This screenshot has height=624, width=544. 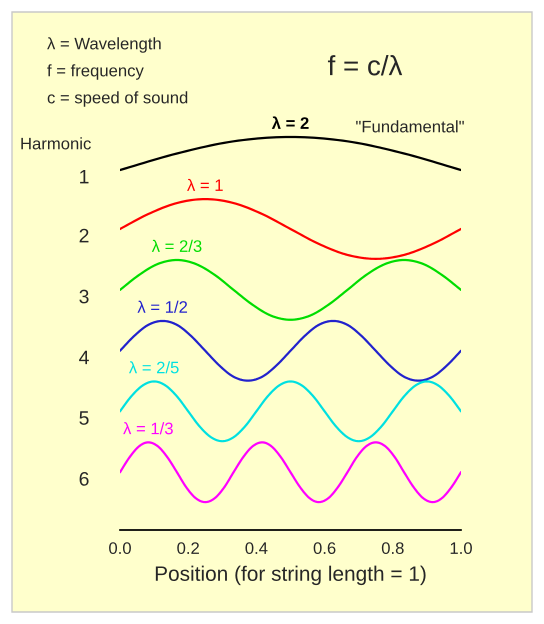 What do you see at coordinates (84, 418) in the screenshot?
I see `text: 5` at bounding box center [84, 418].